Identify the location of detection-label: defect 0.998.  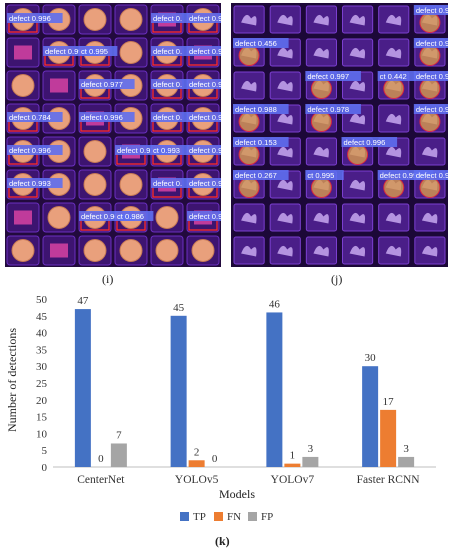
(432, 175).